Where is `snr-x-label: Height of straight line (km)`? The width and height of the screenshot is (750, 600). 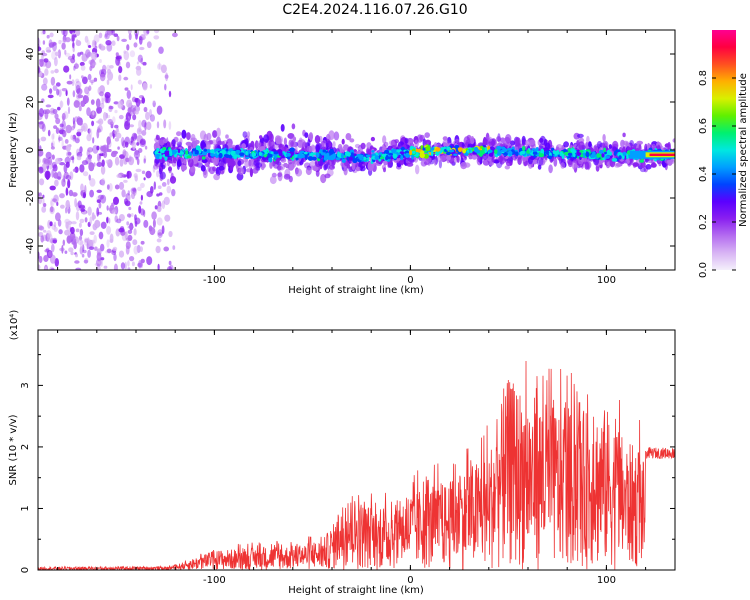
snr-x-label: Height of straight line (km) is located at coordinates (356, 590).